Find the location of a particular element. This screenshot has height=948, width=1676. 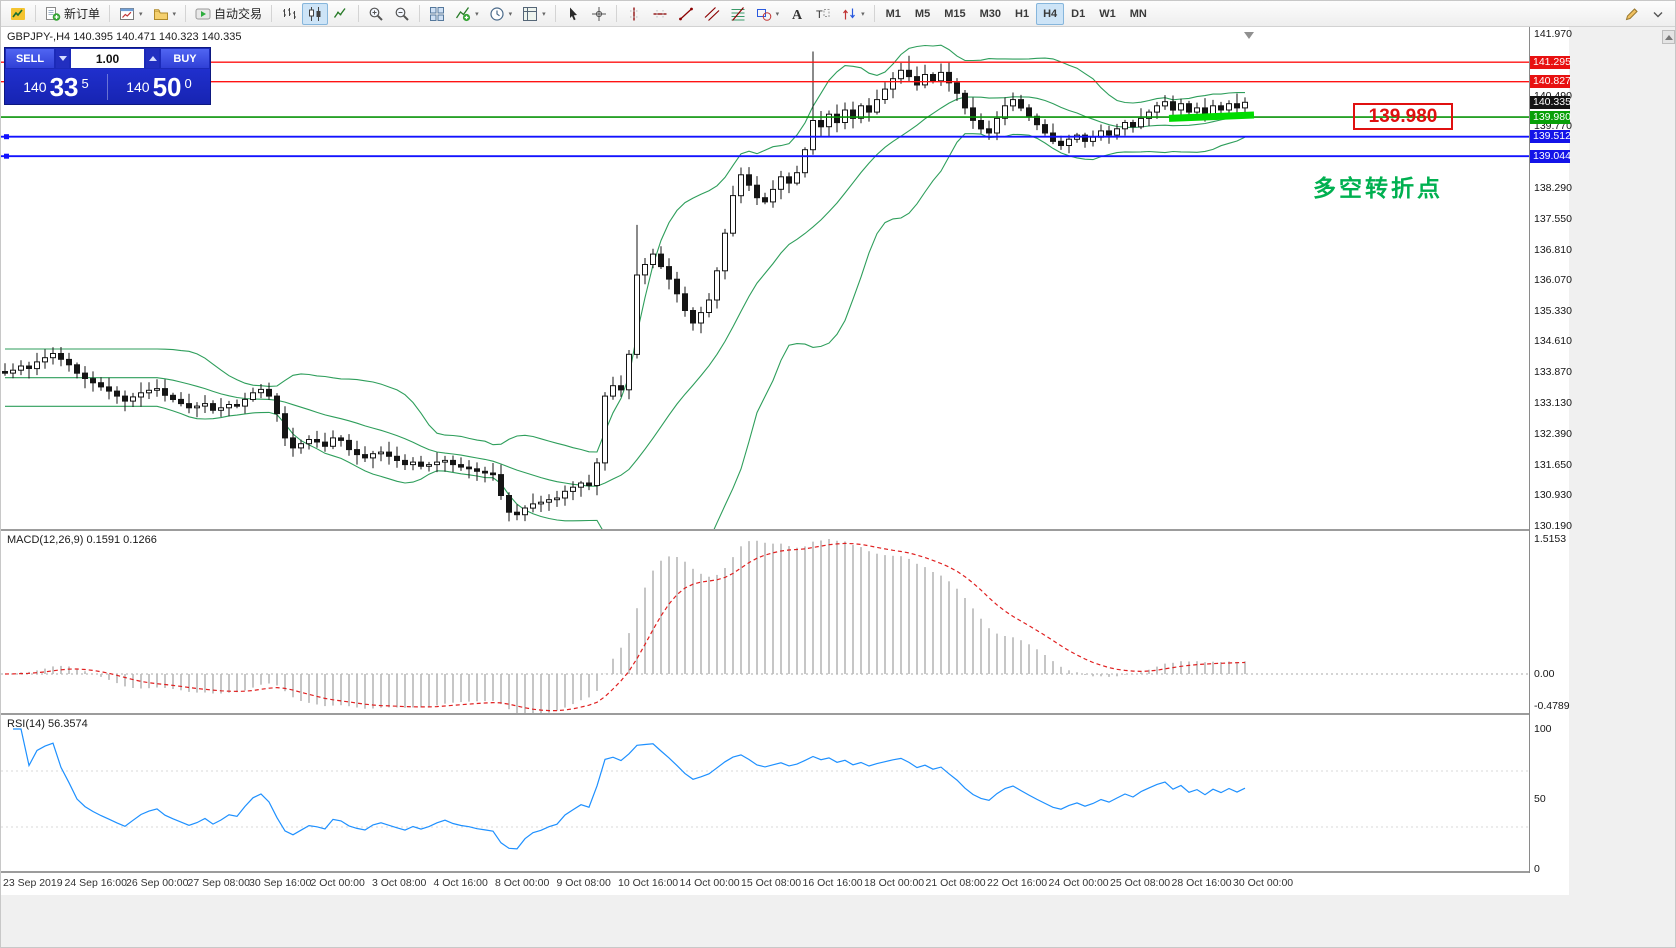

scrollbar-up-button is located at coordinates (1668, 37).